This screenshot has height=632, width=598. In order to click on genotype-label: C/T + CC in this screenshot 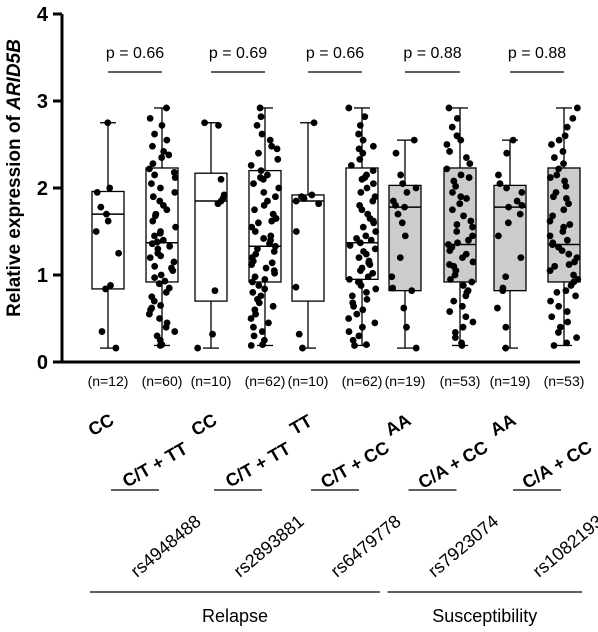, I will do `click(354, 464)`.